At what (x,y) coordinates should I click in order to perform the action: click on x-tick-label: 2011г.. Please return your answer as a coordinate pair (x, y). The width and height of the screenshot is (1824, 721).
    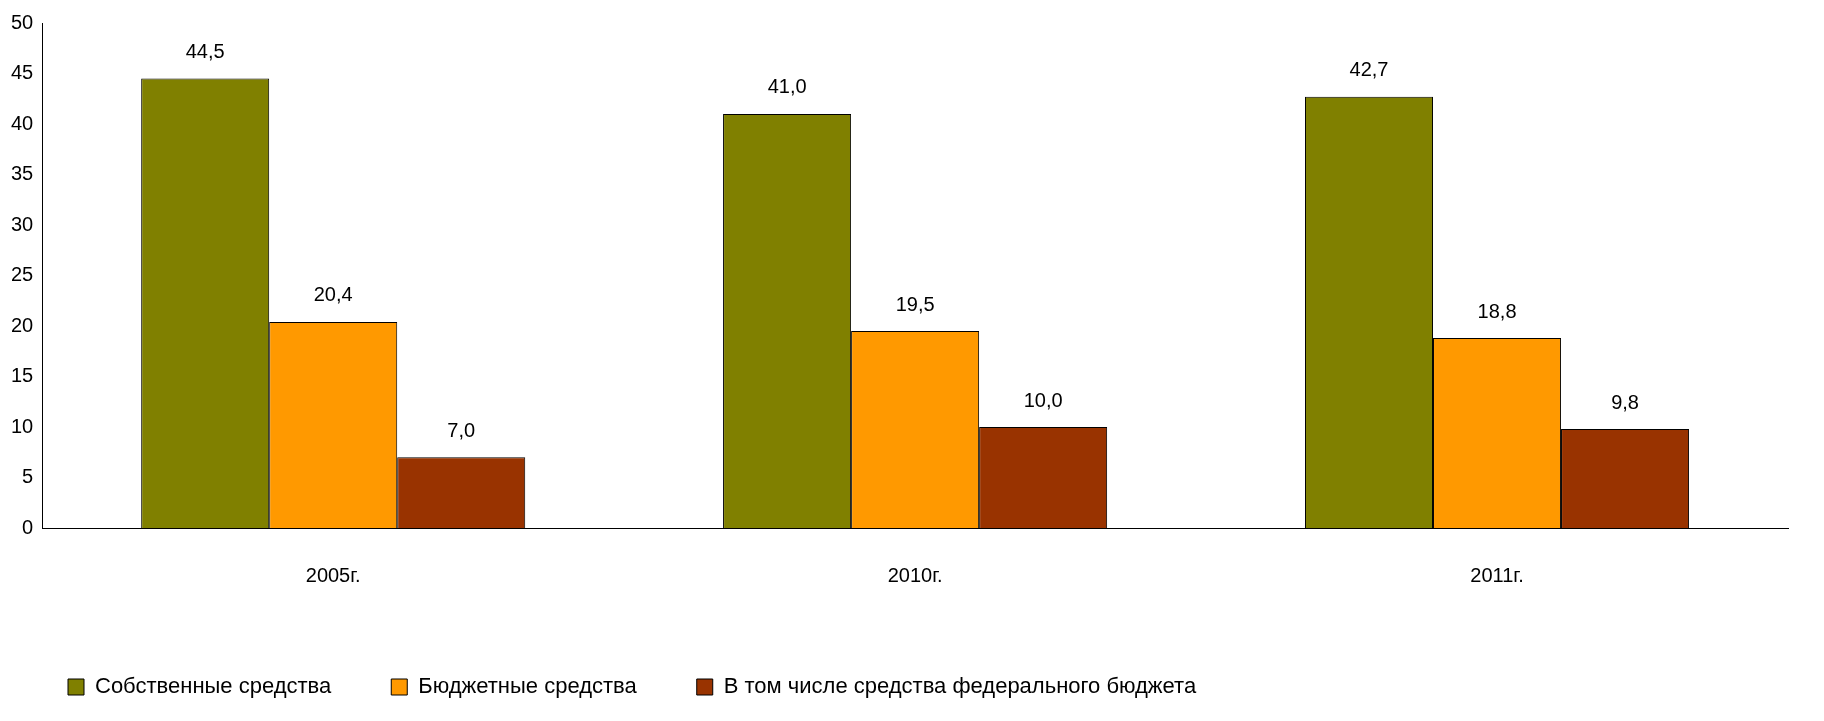
    Looking at the image, I should click on (1497, 574).